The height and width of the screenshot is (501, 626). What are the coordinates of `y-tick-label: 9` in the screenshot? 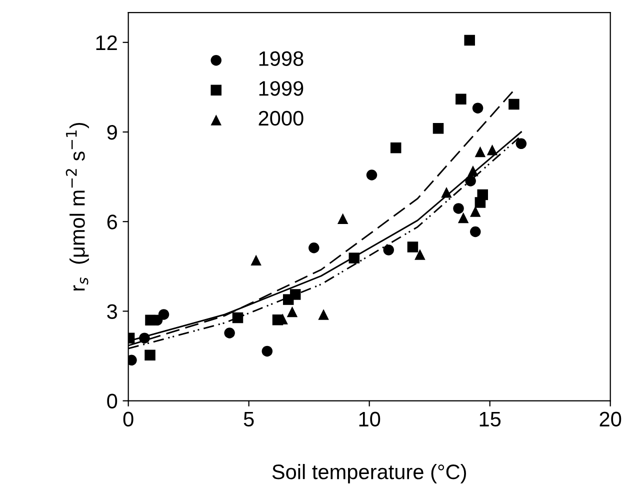 It's located at (112, 132).